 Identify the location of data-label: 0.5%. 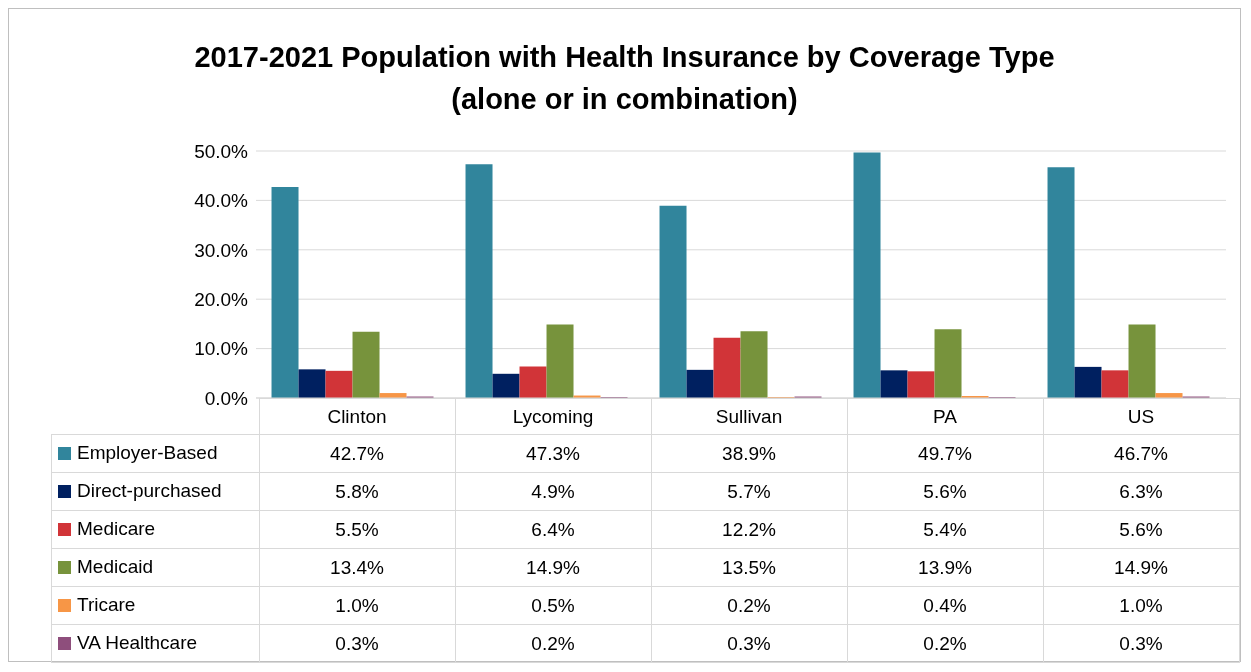
(553, 605).